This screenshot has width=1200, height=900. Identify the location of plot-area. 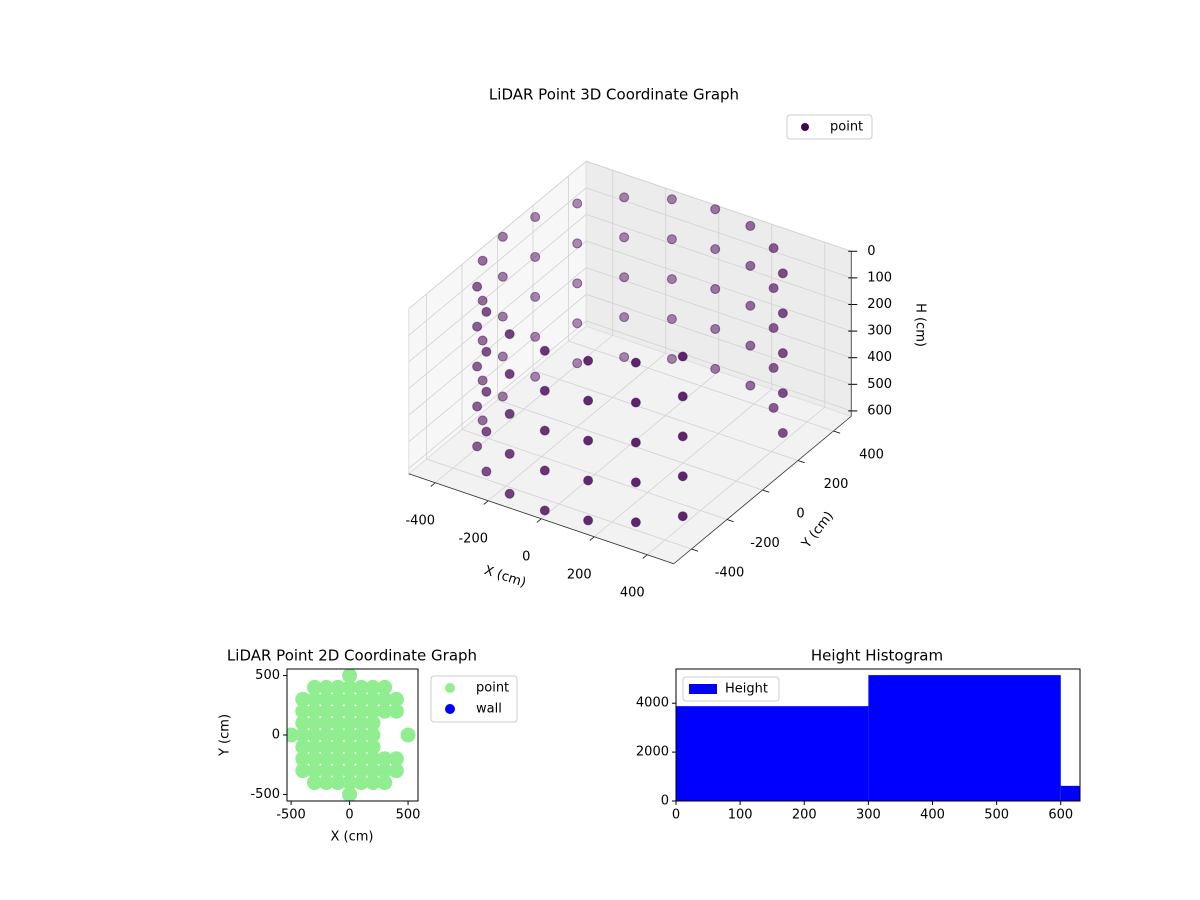
(351, 735).